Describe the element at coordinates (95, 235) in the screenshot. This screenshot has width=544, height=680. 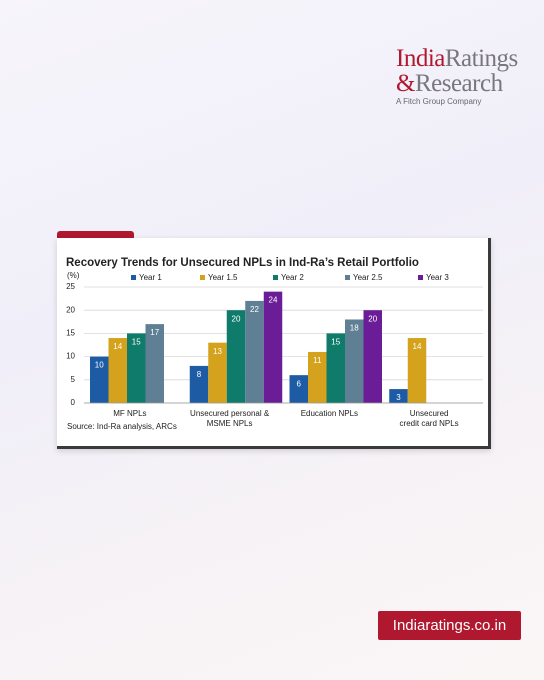
I see `card-tab` at that location.